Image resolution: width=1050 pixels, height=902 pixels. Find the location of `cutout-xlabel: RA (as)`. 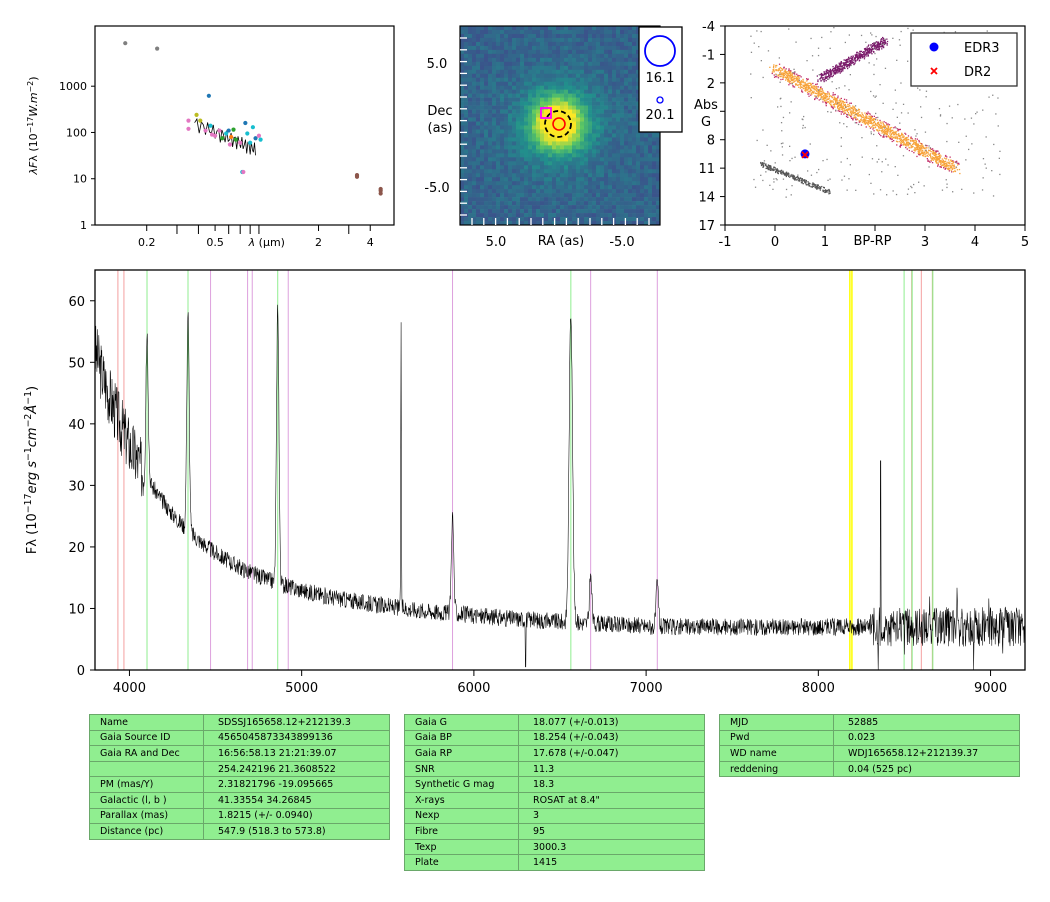

cutout-xlabel: RA (as) is located at coordinates (561, 241).